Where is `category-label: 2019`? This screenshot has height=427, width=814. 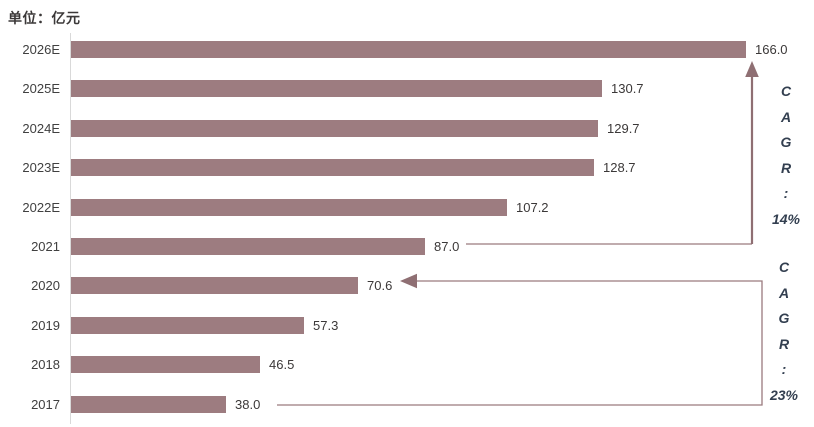
category-label: 2019 is located at coordinates (45, 325).